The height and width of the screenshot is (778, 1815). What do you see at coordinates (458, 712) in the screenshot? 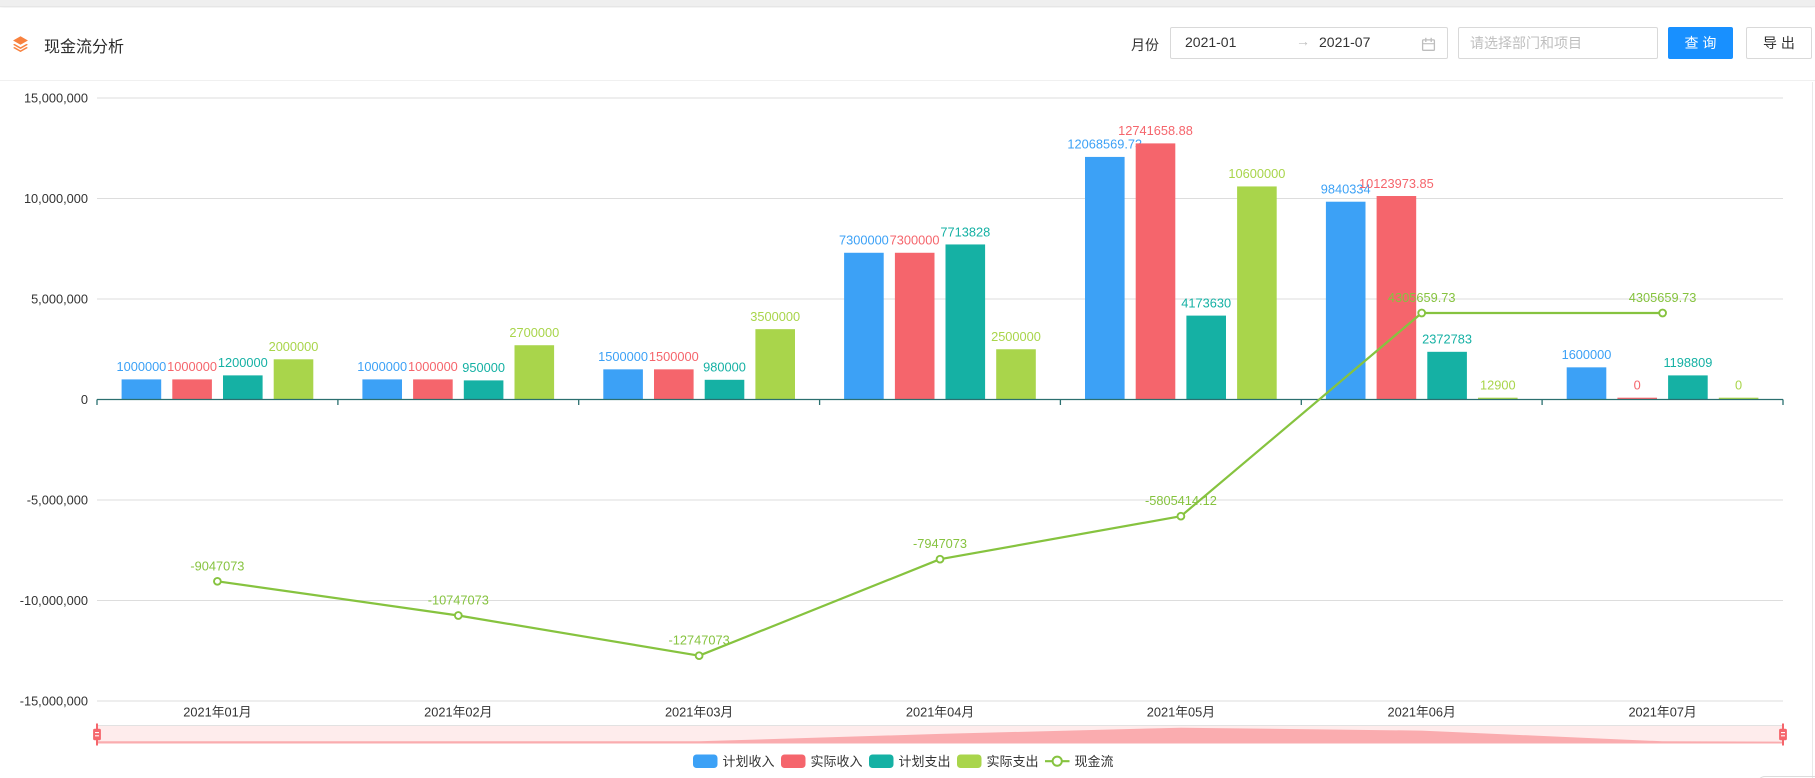
I see `svg-text: 2021年02月` at bounding box center [458, 712].